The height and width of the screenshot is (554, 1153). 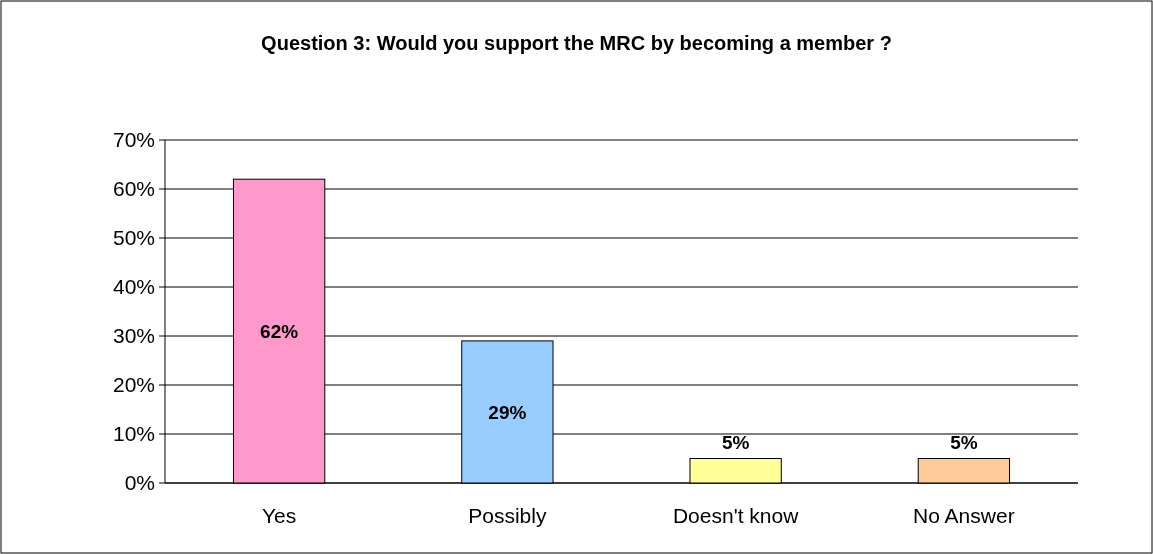 I want to click on y-tick-label: 50%, so click(x=133, y=237).